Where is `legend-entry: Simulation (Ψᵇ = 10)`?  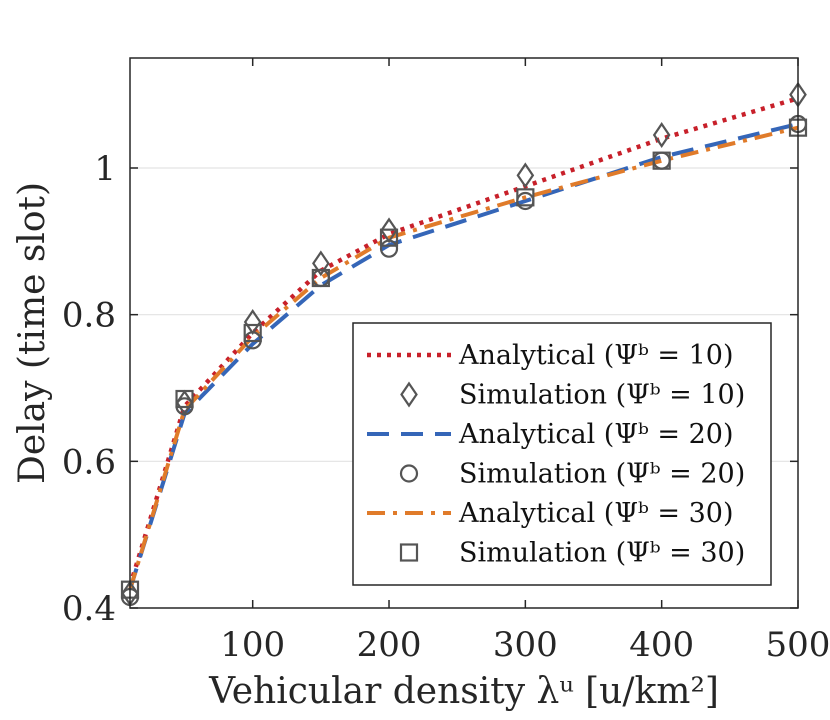
legend-entry: Simulation (Ψᵇ = 10) is located at coordinates (572, 395).